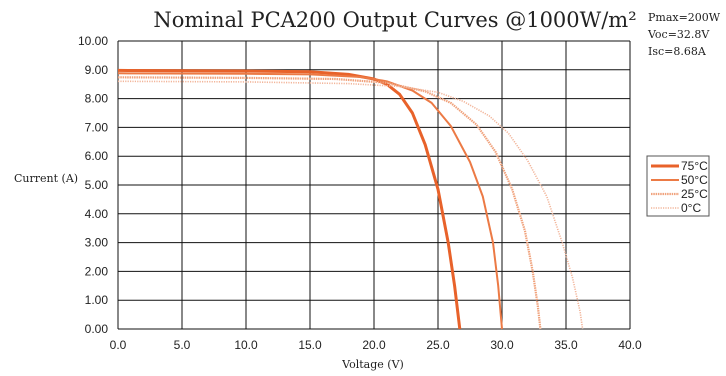 The width and height of the screenshot is (726, 376). I want to click on chart-title: Nominal PCA200 Output Curves @1000W/m², so click(394, 20).